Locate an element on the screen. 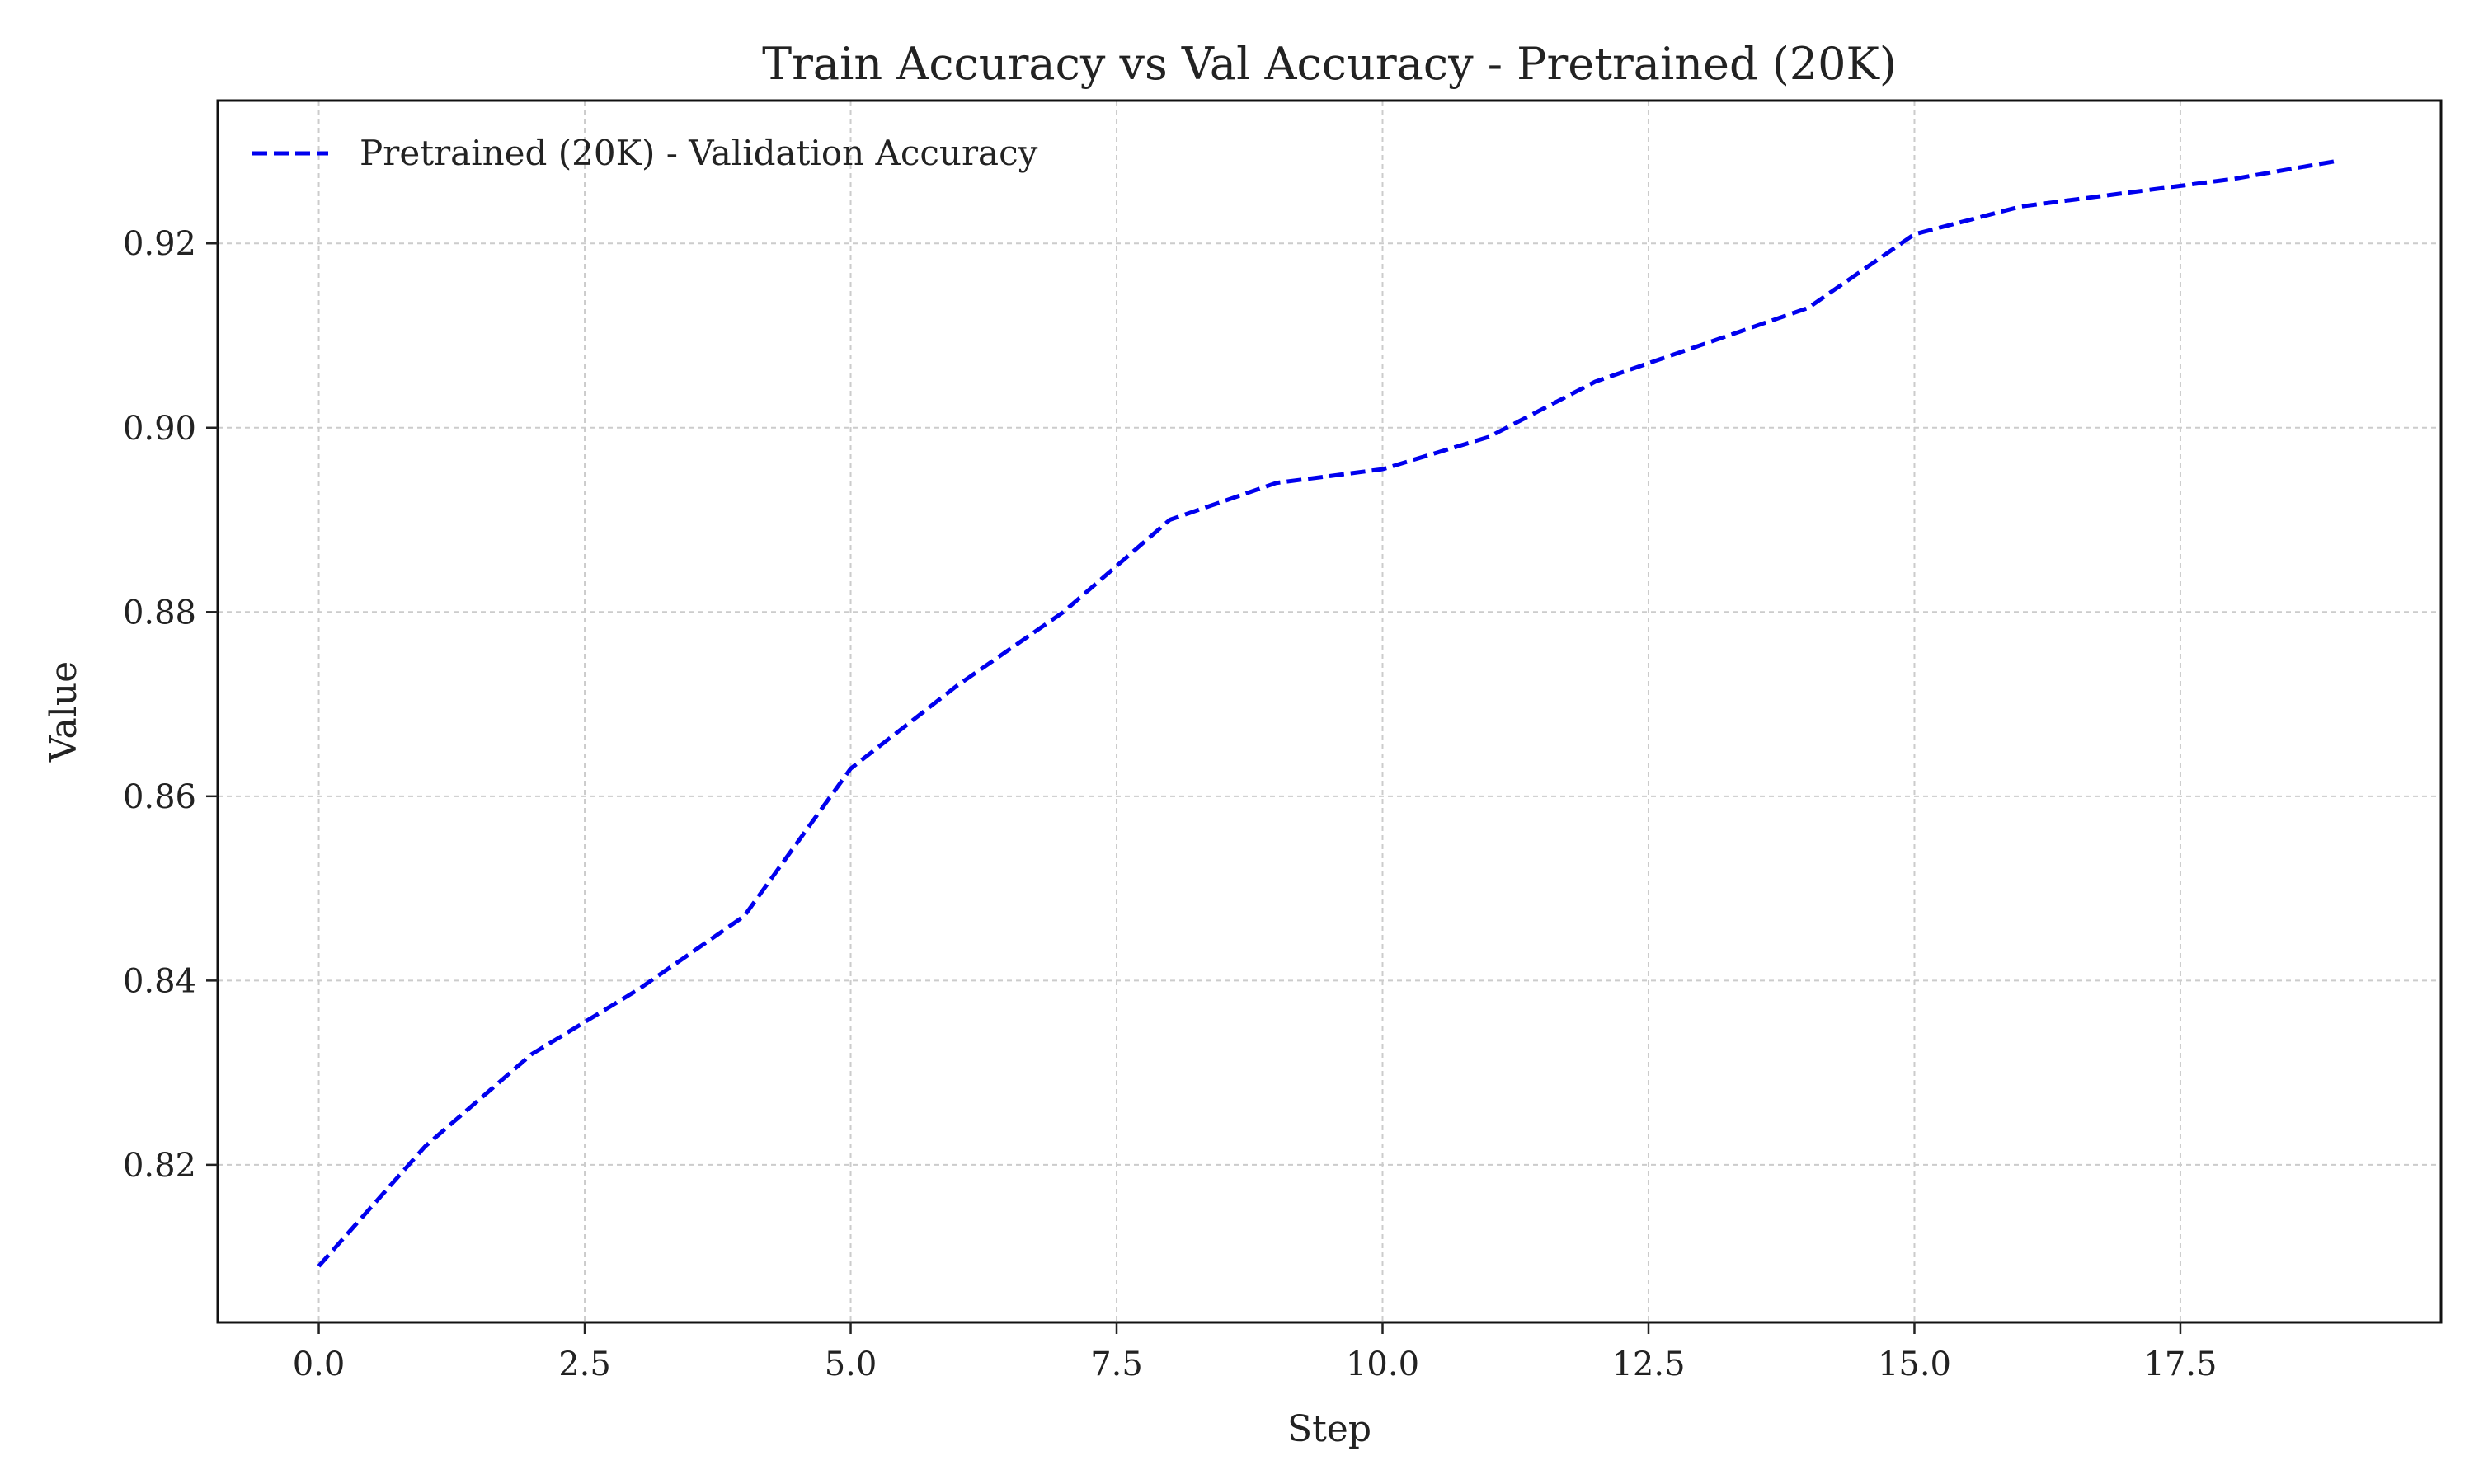  y-tick-label: 0.90 is located at coordinates (159, 429).